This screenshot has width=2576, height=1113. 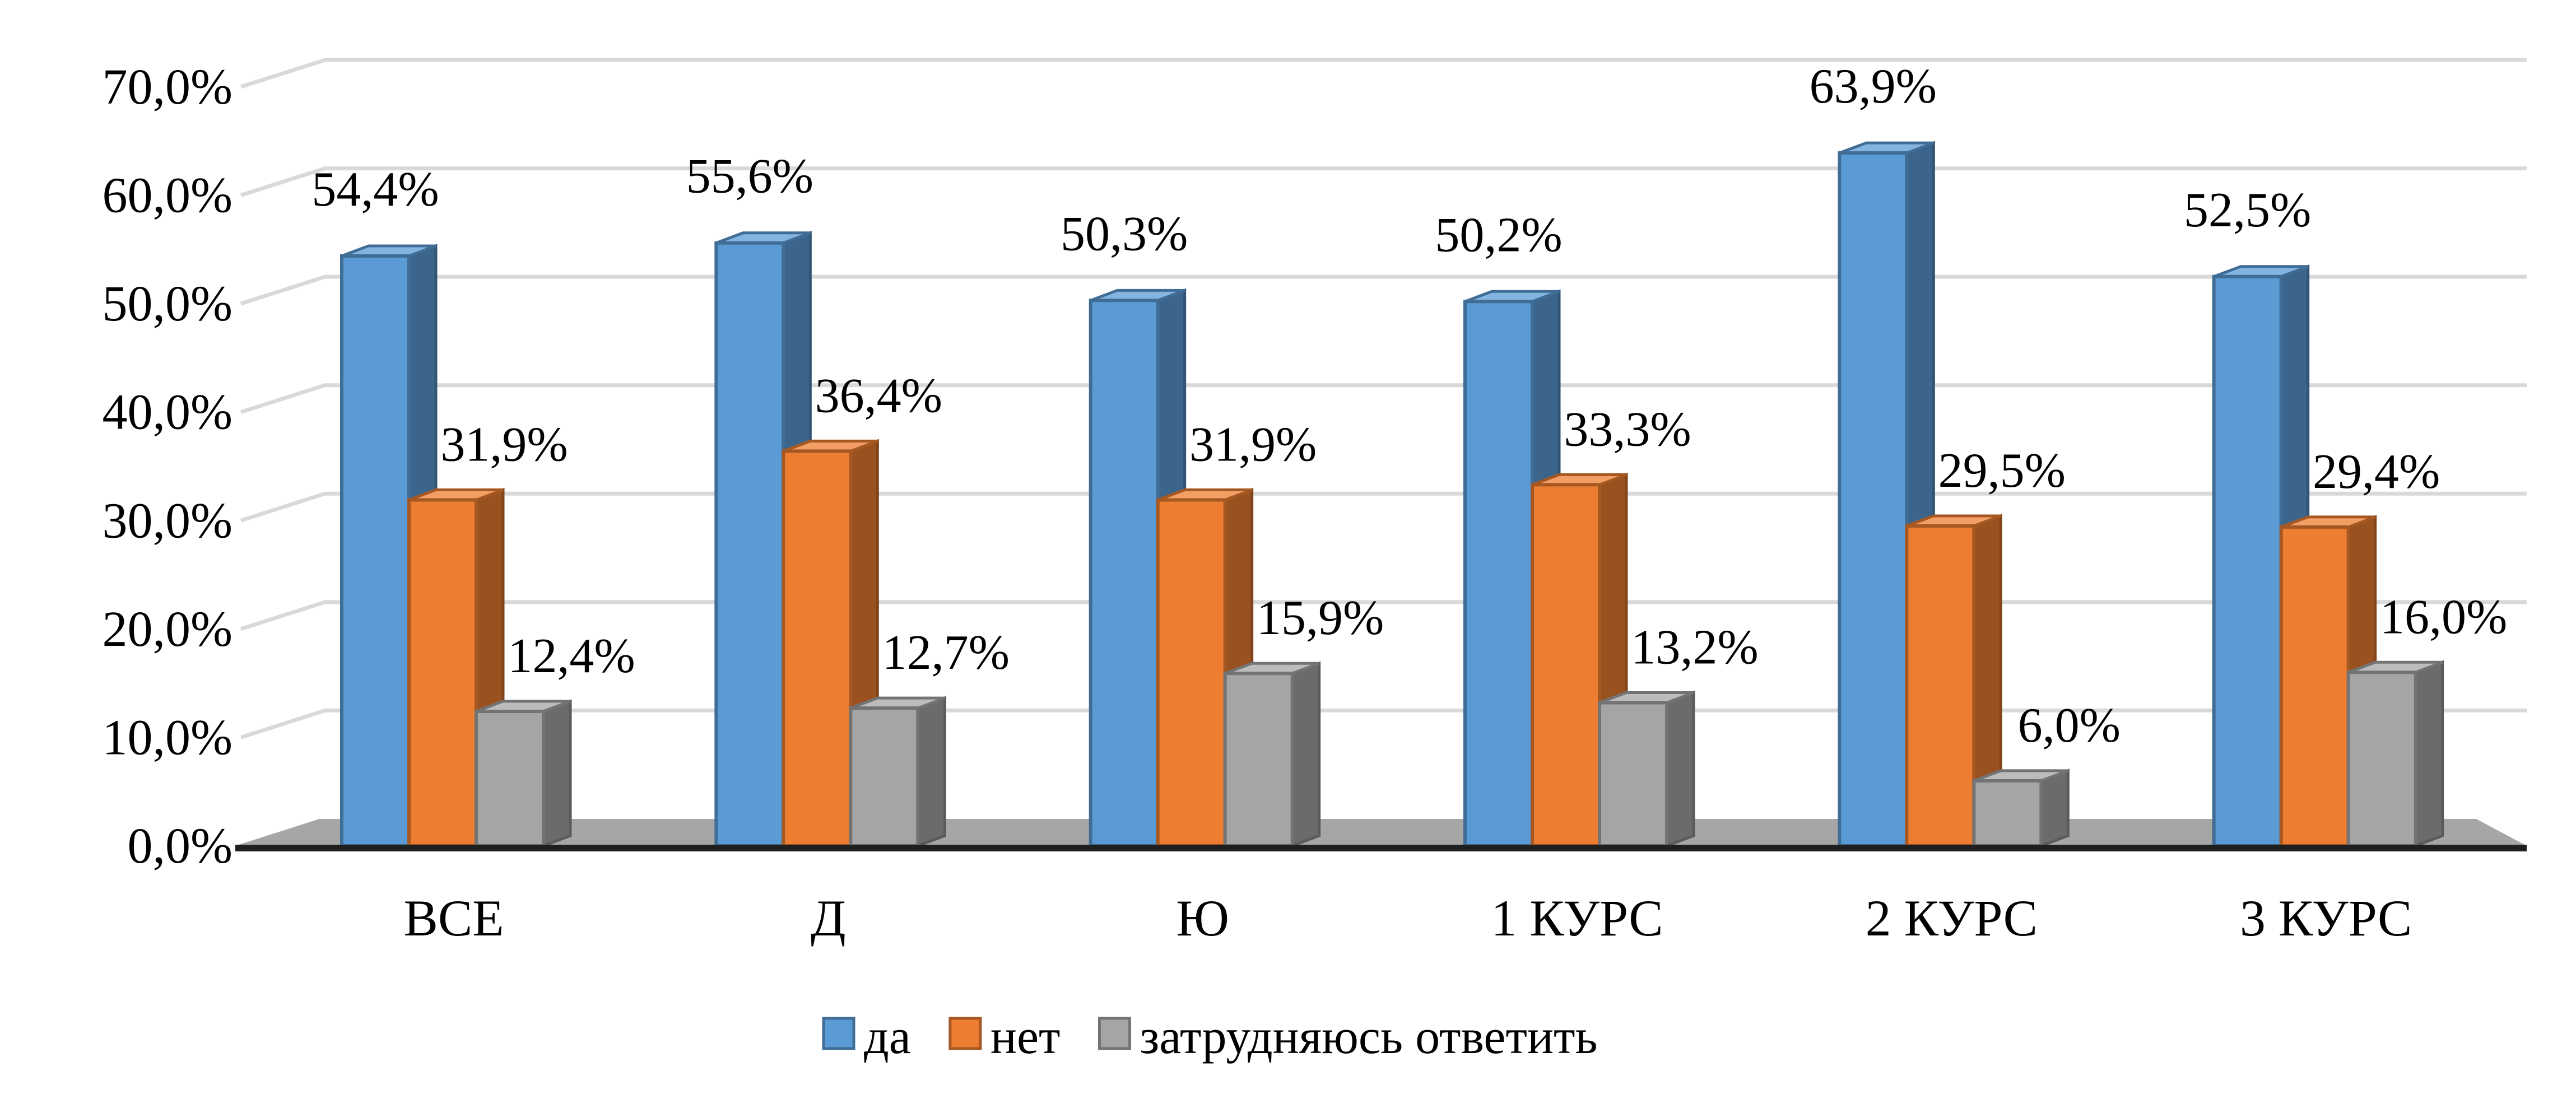 I want to click on data-label-1-6: 52,5%, so click(x=2247, y=210).